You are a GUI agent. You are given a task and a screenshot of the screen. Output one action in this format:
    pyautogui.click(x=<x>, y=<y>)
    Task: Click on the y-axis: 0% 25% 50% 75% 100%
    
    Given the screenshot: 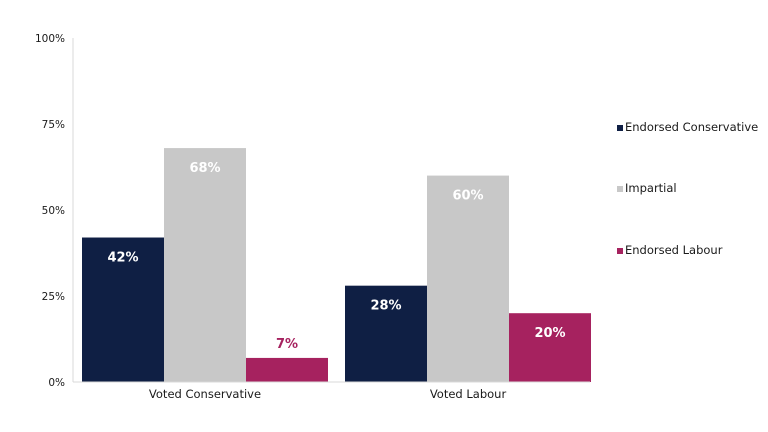 What is the action you would take?
    pyautogui.click(x=54, y=211)
    